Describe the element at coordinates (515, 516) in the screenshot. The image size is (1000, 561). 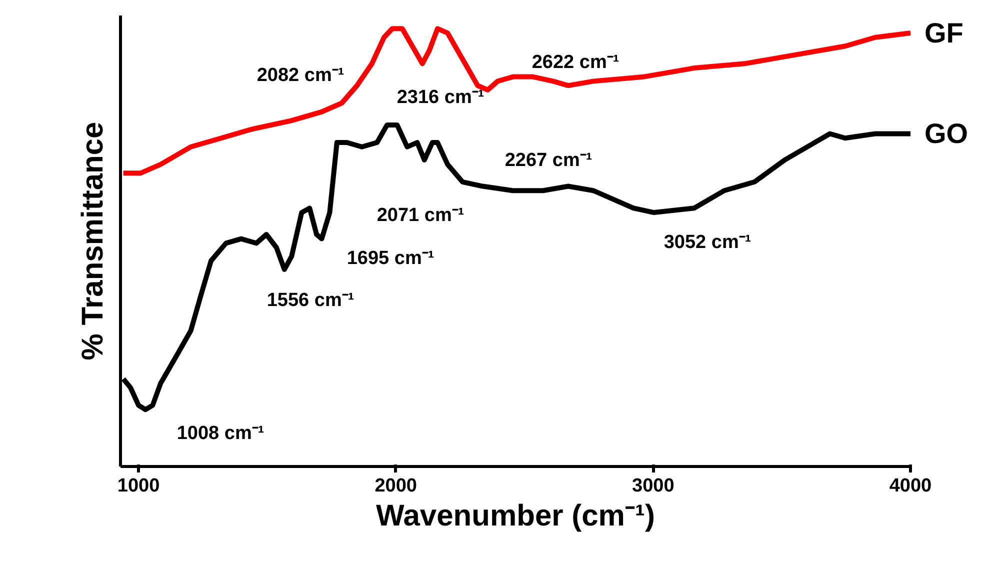
I see `x-axis-title: Wavenumber (cm⁻¹)` at that location.